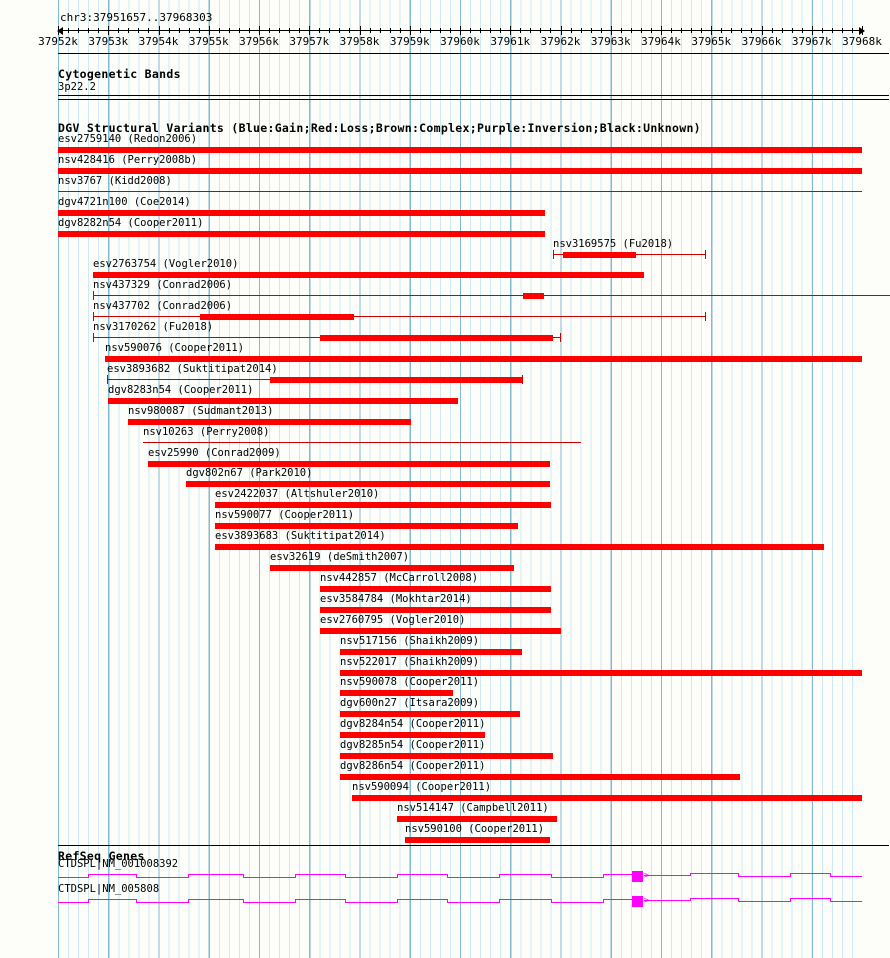  What do you see at coordinates (445, 185) in the screenshot?
I see `variant-row: nsv3767 (Kidd2008)` at bounding box center [445, 185].